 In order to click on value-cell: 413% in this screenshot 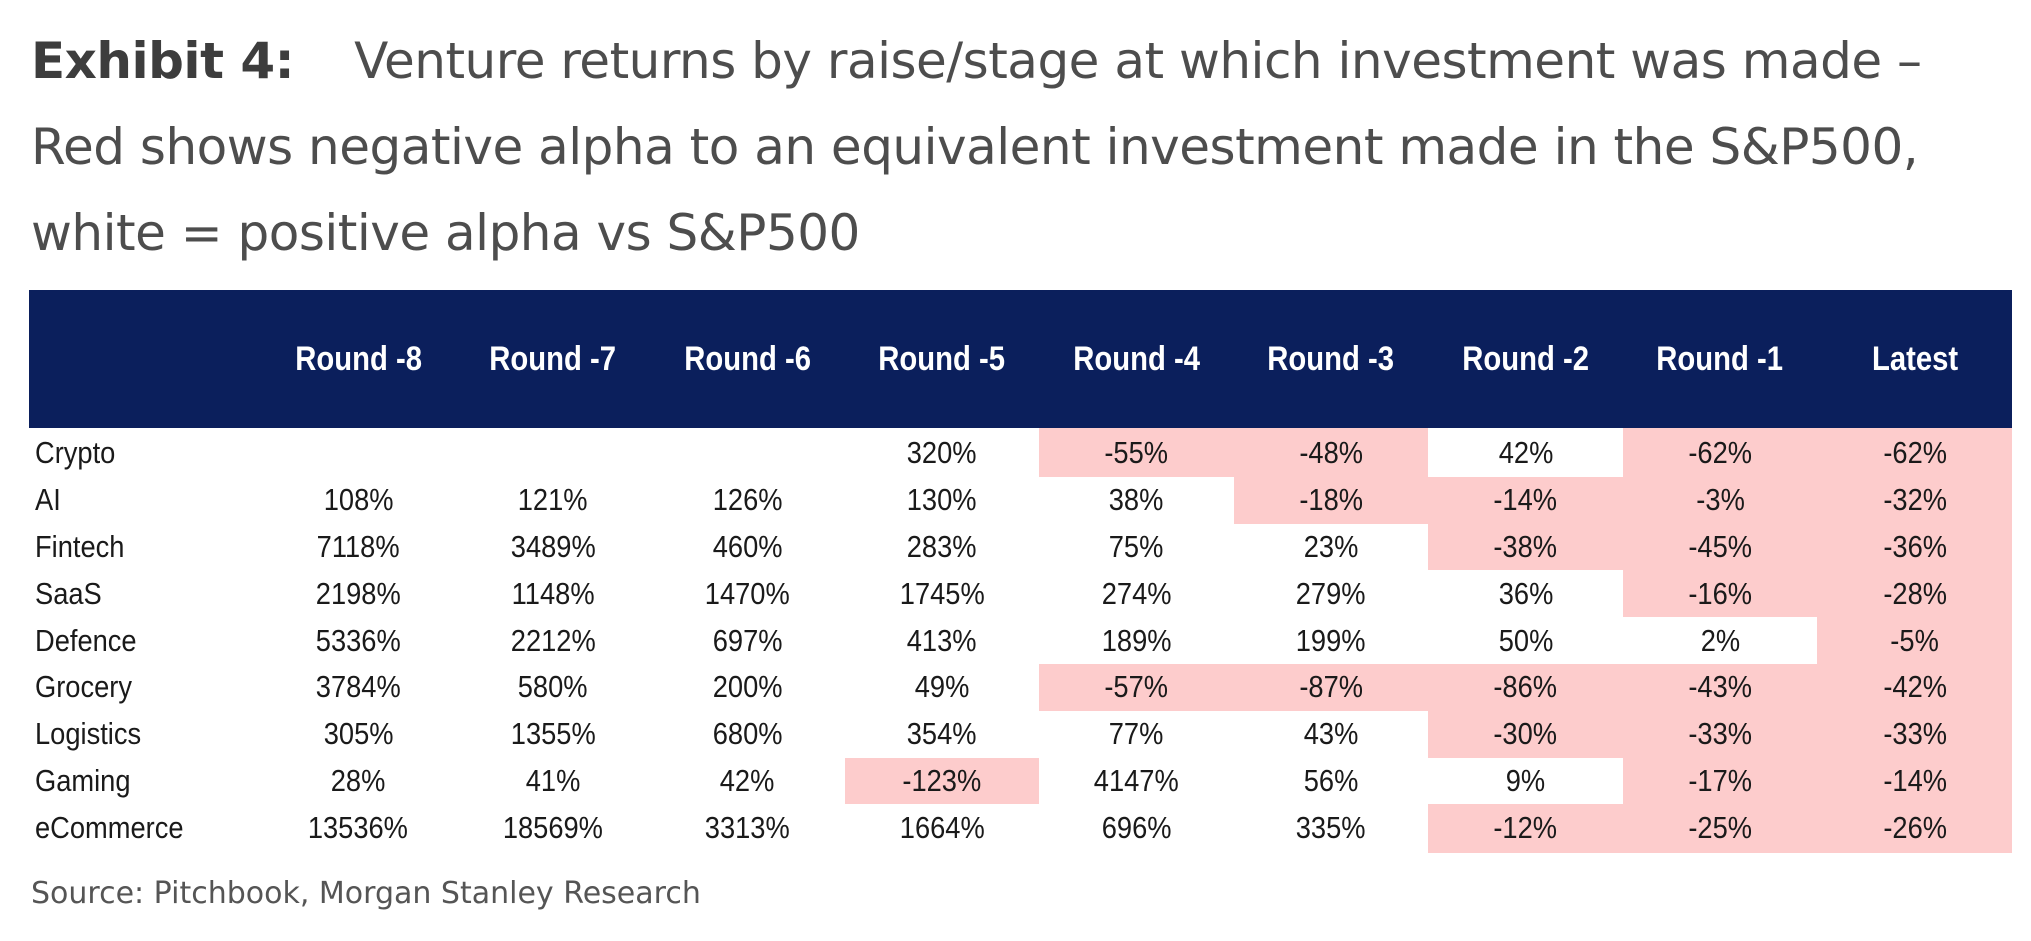, I will do `click(942, 640)`.